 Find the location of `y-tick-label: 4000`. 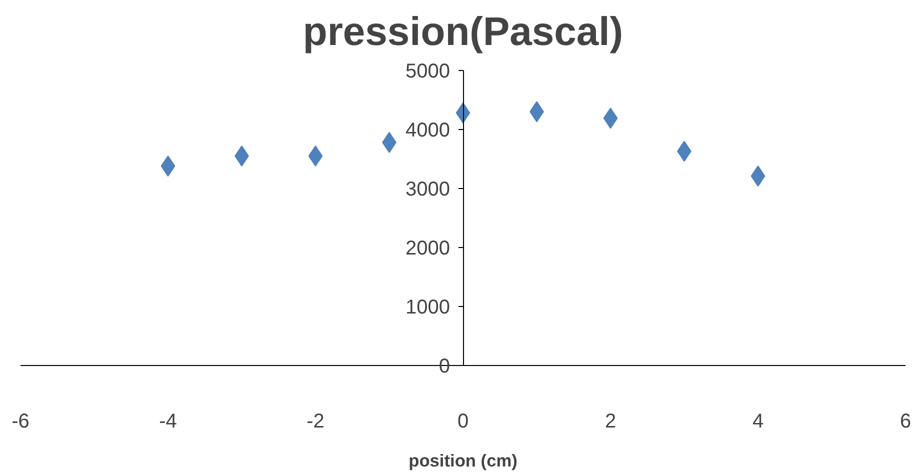

y-tick-label: 4000 is located at coordinates (428, 130).